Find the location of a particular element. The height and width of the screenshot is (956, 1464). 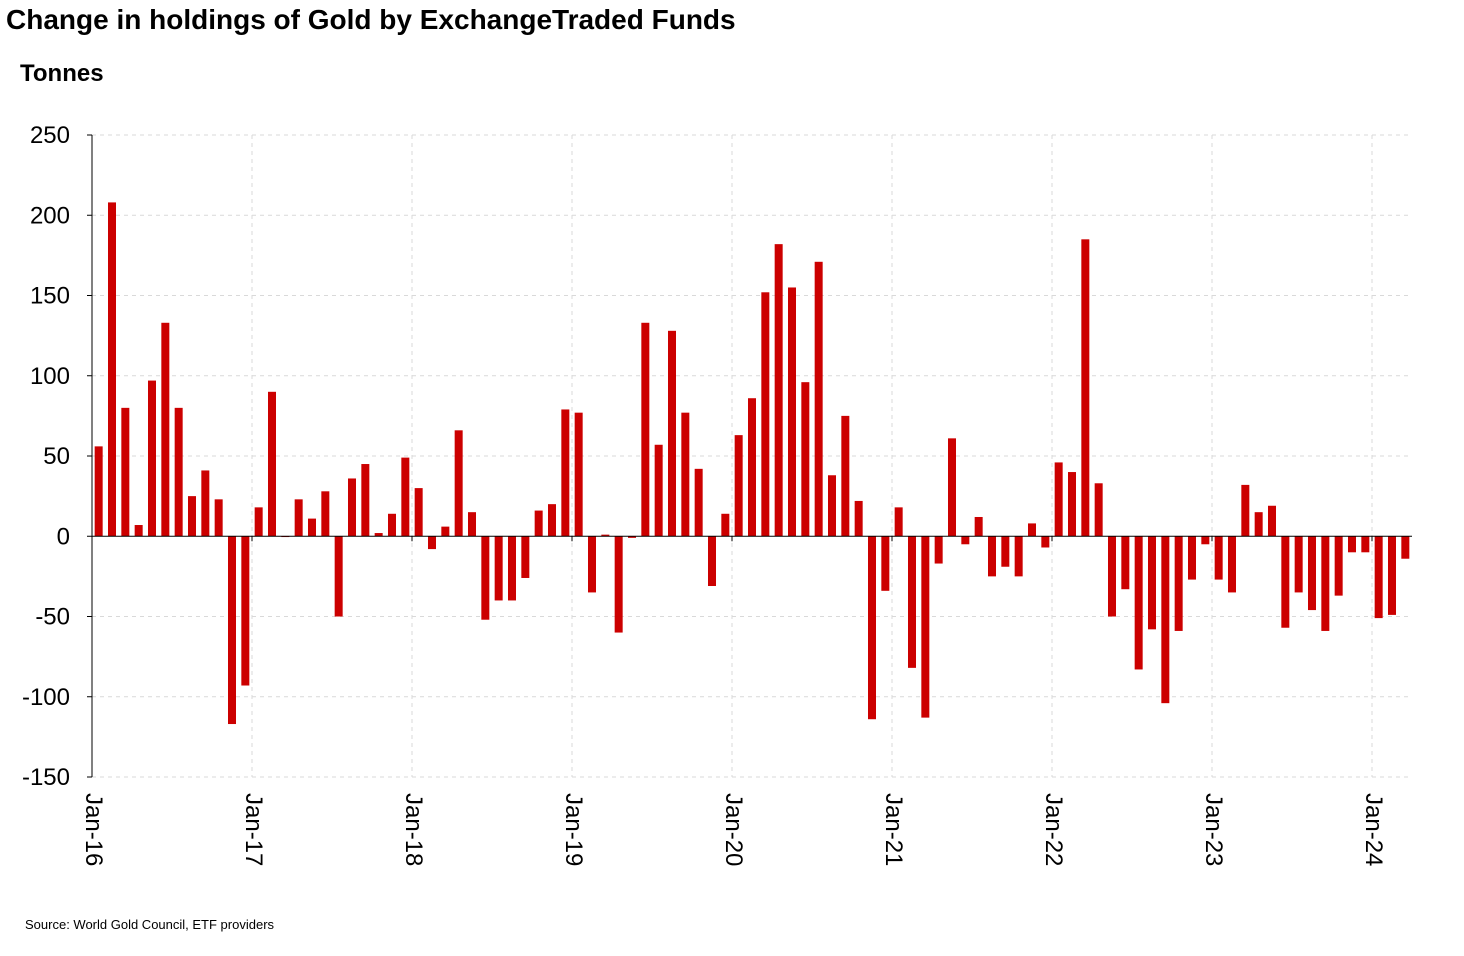

y-axis-ticks: 250 200 150 100 50 0 -50 -100 -150 is located at coordinates (57, 456).